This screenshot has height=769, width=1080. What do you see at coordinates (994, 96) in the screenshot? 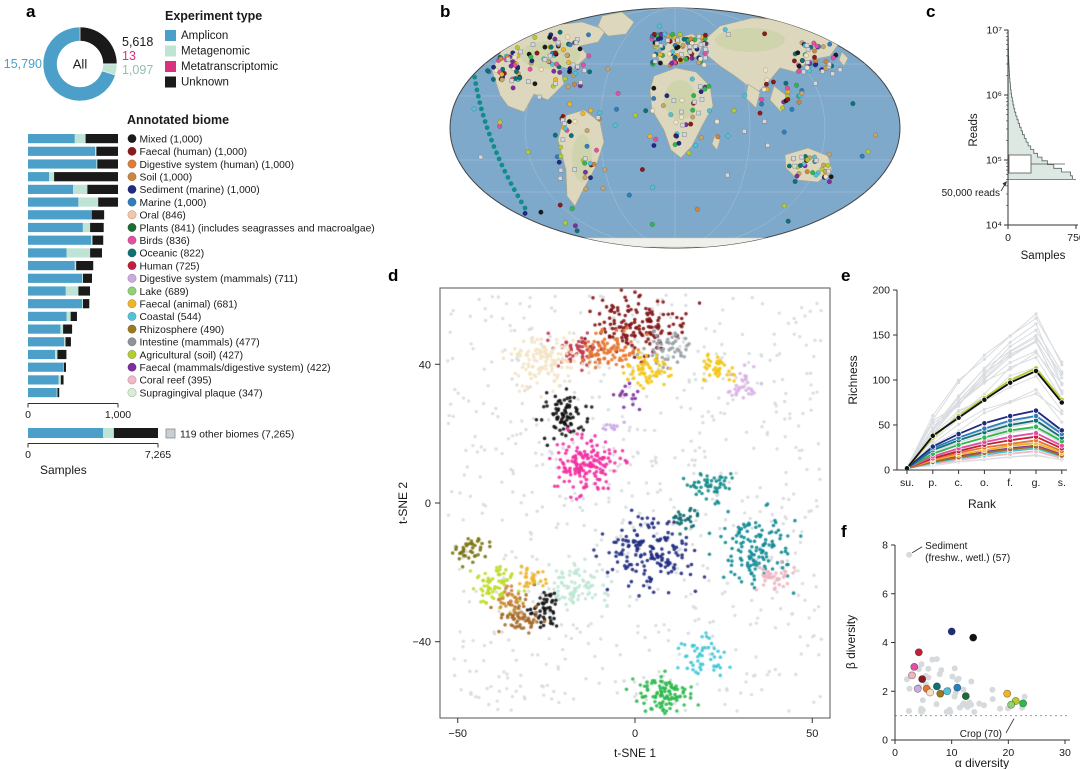
I see `reads-tick: 10⁶` at bounding box center [994, 96].